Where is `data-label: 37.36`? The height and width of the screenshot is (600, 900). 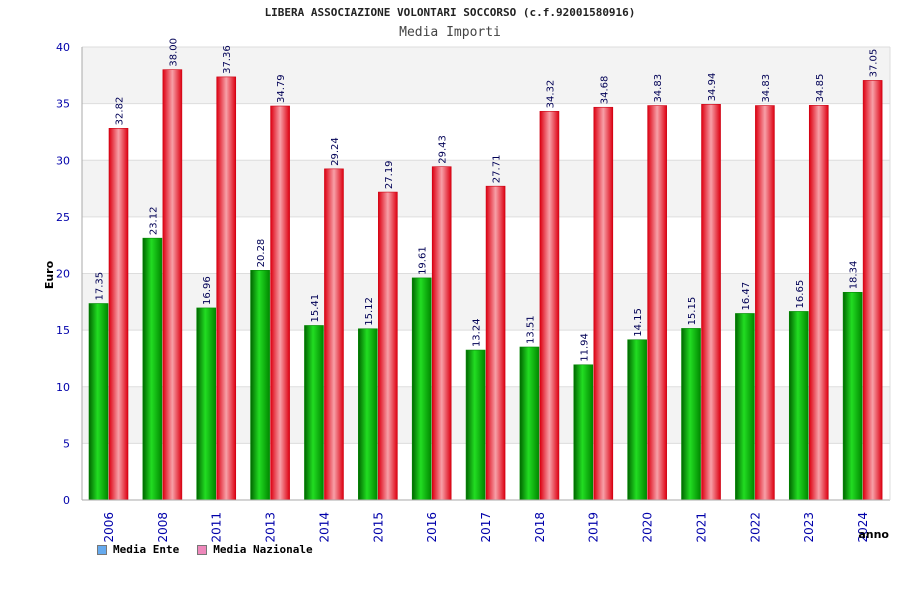 data-label: 37.36 is located at coordinates (227, 59).